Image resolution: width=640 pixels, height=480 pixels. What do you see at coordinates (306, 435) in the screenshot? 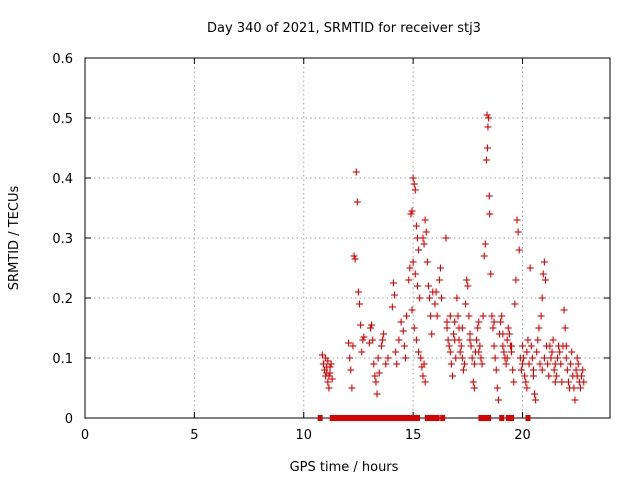
I see `x-tick-labels: 0 5 10 15 20` at bounding box center [306, 435].